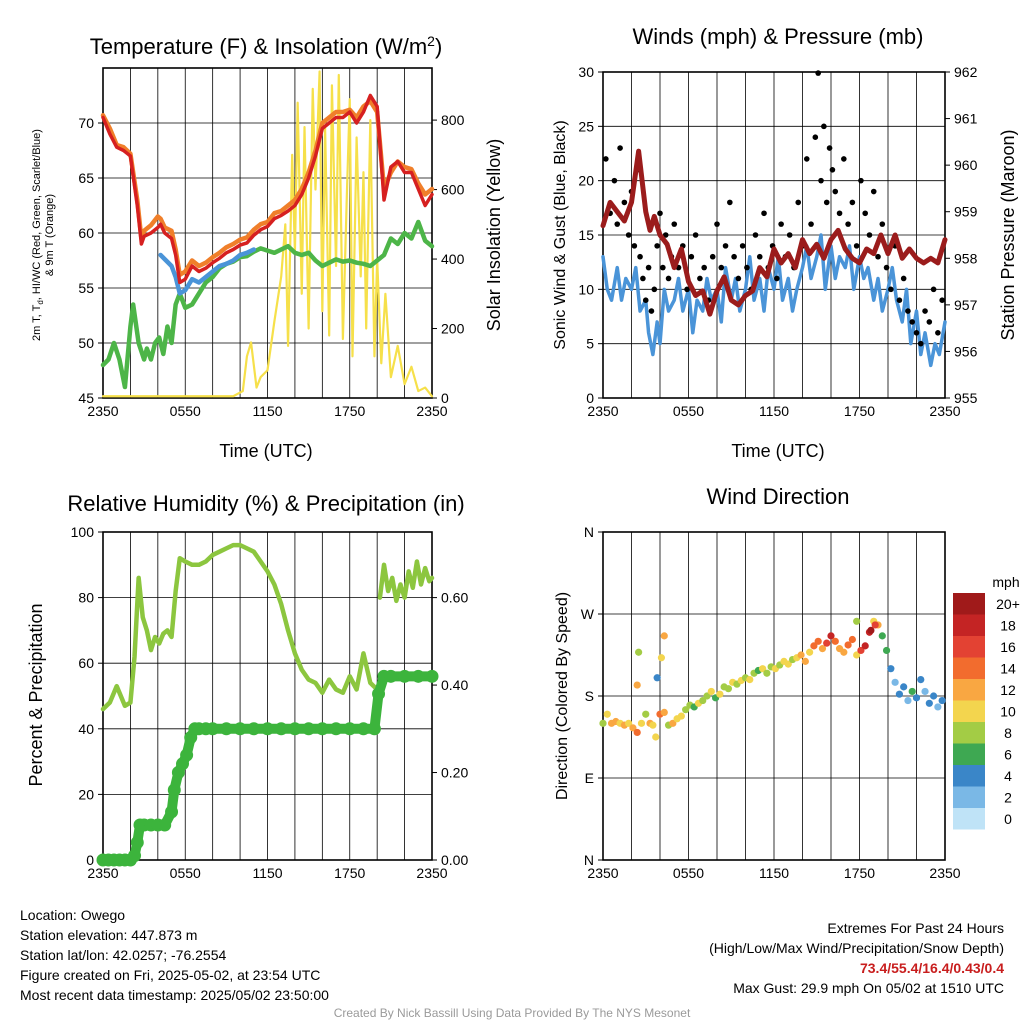 This screenshot has height=1024, width=1024. I want to click on dewpoint-line, so click(267, 304).